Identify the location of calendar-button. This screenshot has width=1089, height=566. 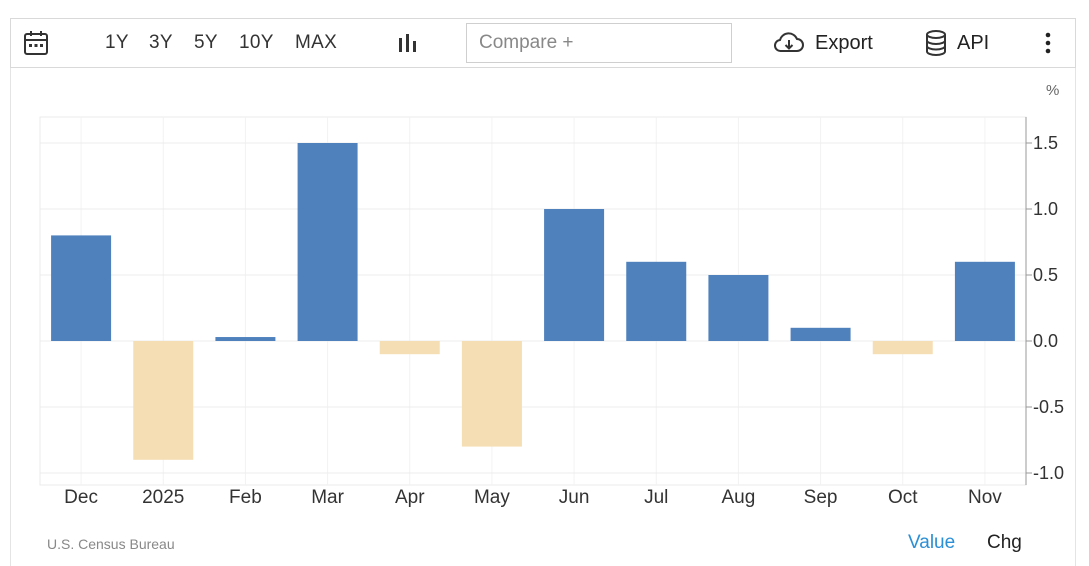
(36, 43).